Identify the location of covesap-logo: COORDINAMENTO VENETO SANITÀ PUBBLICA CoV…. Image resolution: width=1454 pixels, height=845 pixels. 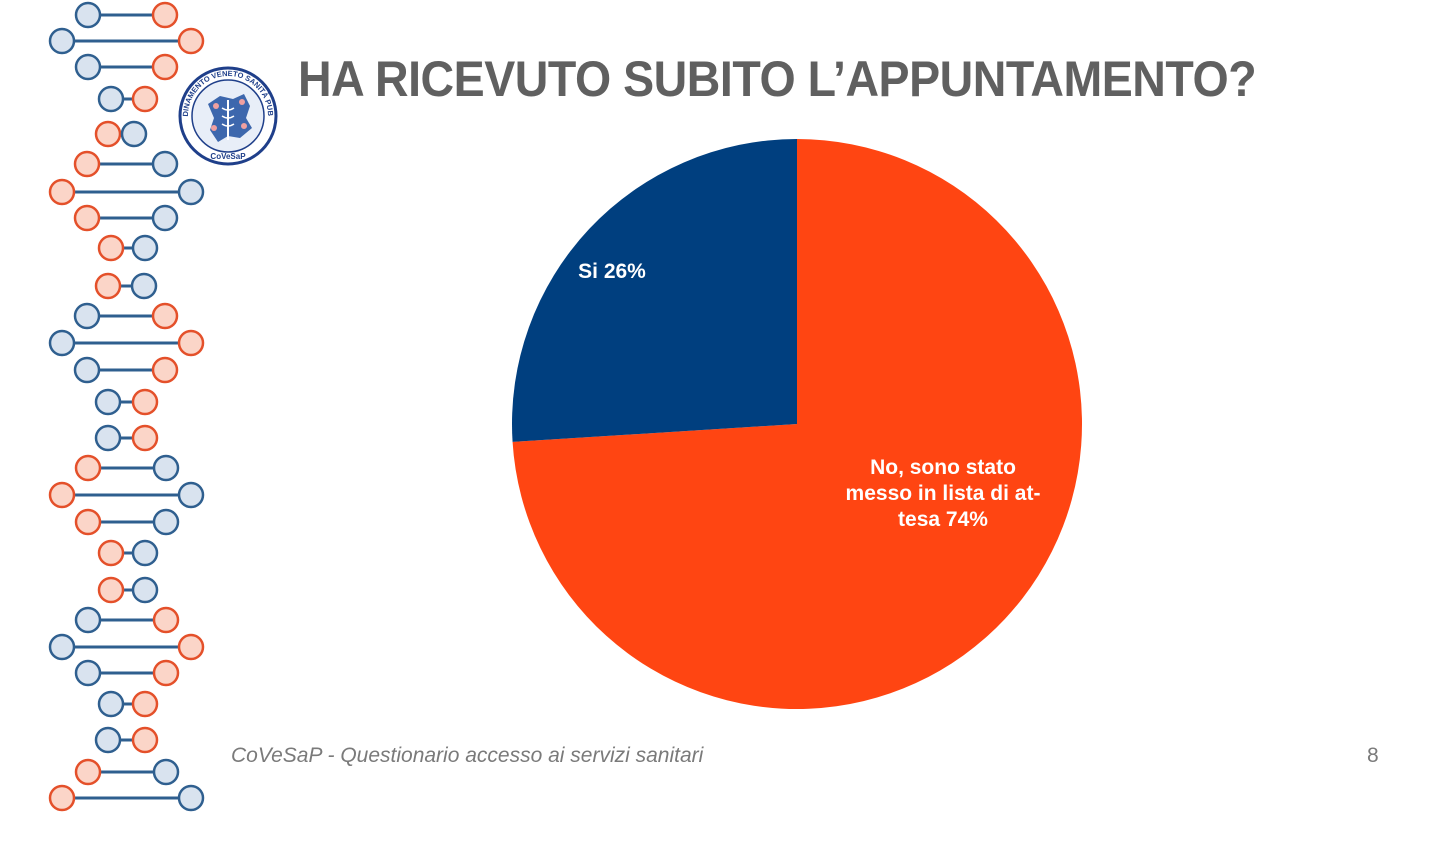
(228, 116).